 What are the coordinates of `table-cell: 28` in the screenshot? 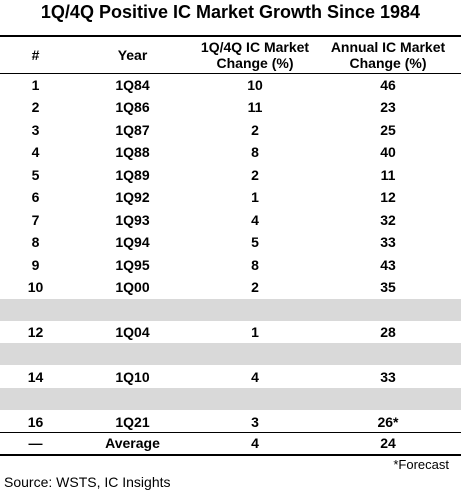 It's located at (388, 331).